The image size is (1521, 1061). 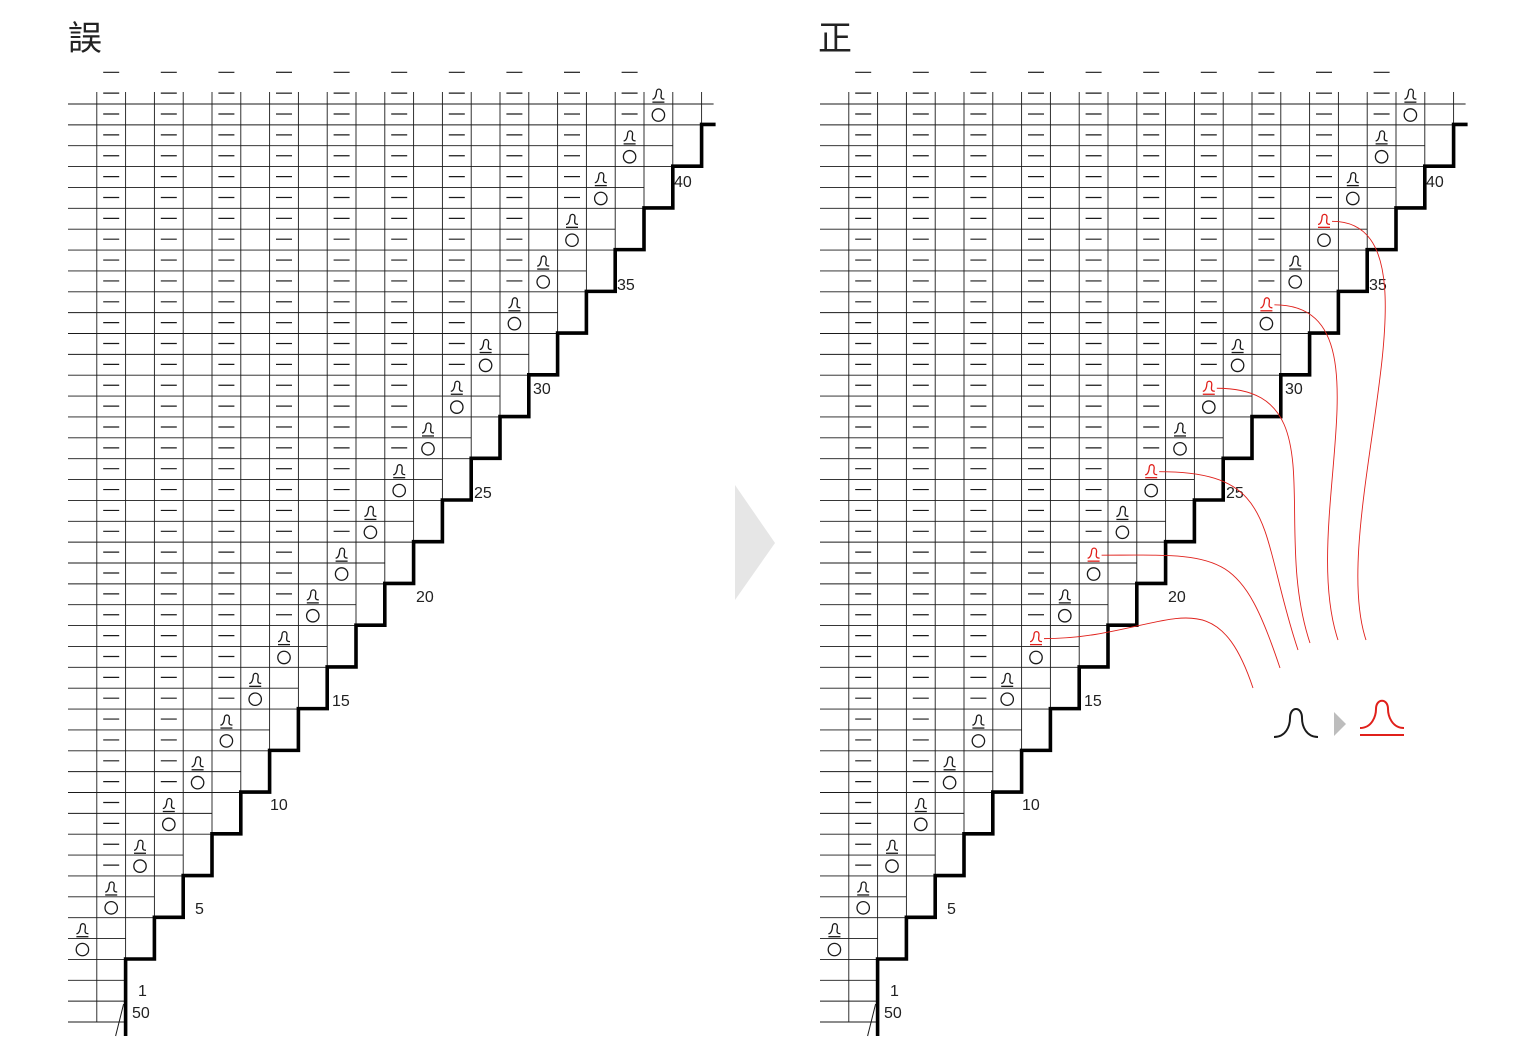 What do you see at coordinates (1340, 724) in the screenshot?
I see `small-arrow-icon` at bounding box center [1340, 724].